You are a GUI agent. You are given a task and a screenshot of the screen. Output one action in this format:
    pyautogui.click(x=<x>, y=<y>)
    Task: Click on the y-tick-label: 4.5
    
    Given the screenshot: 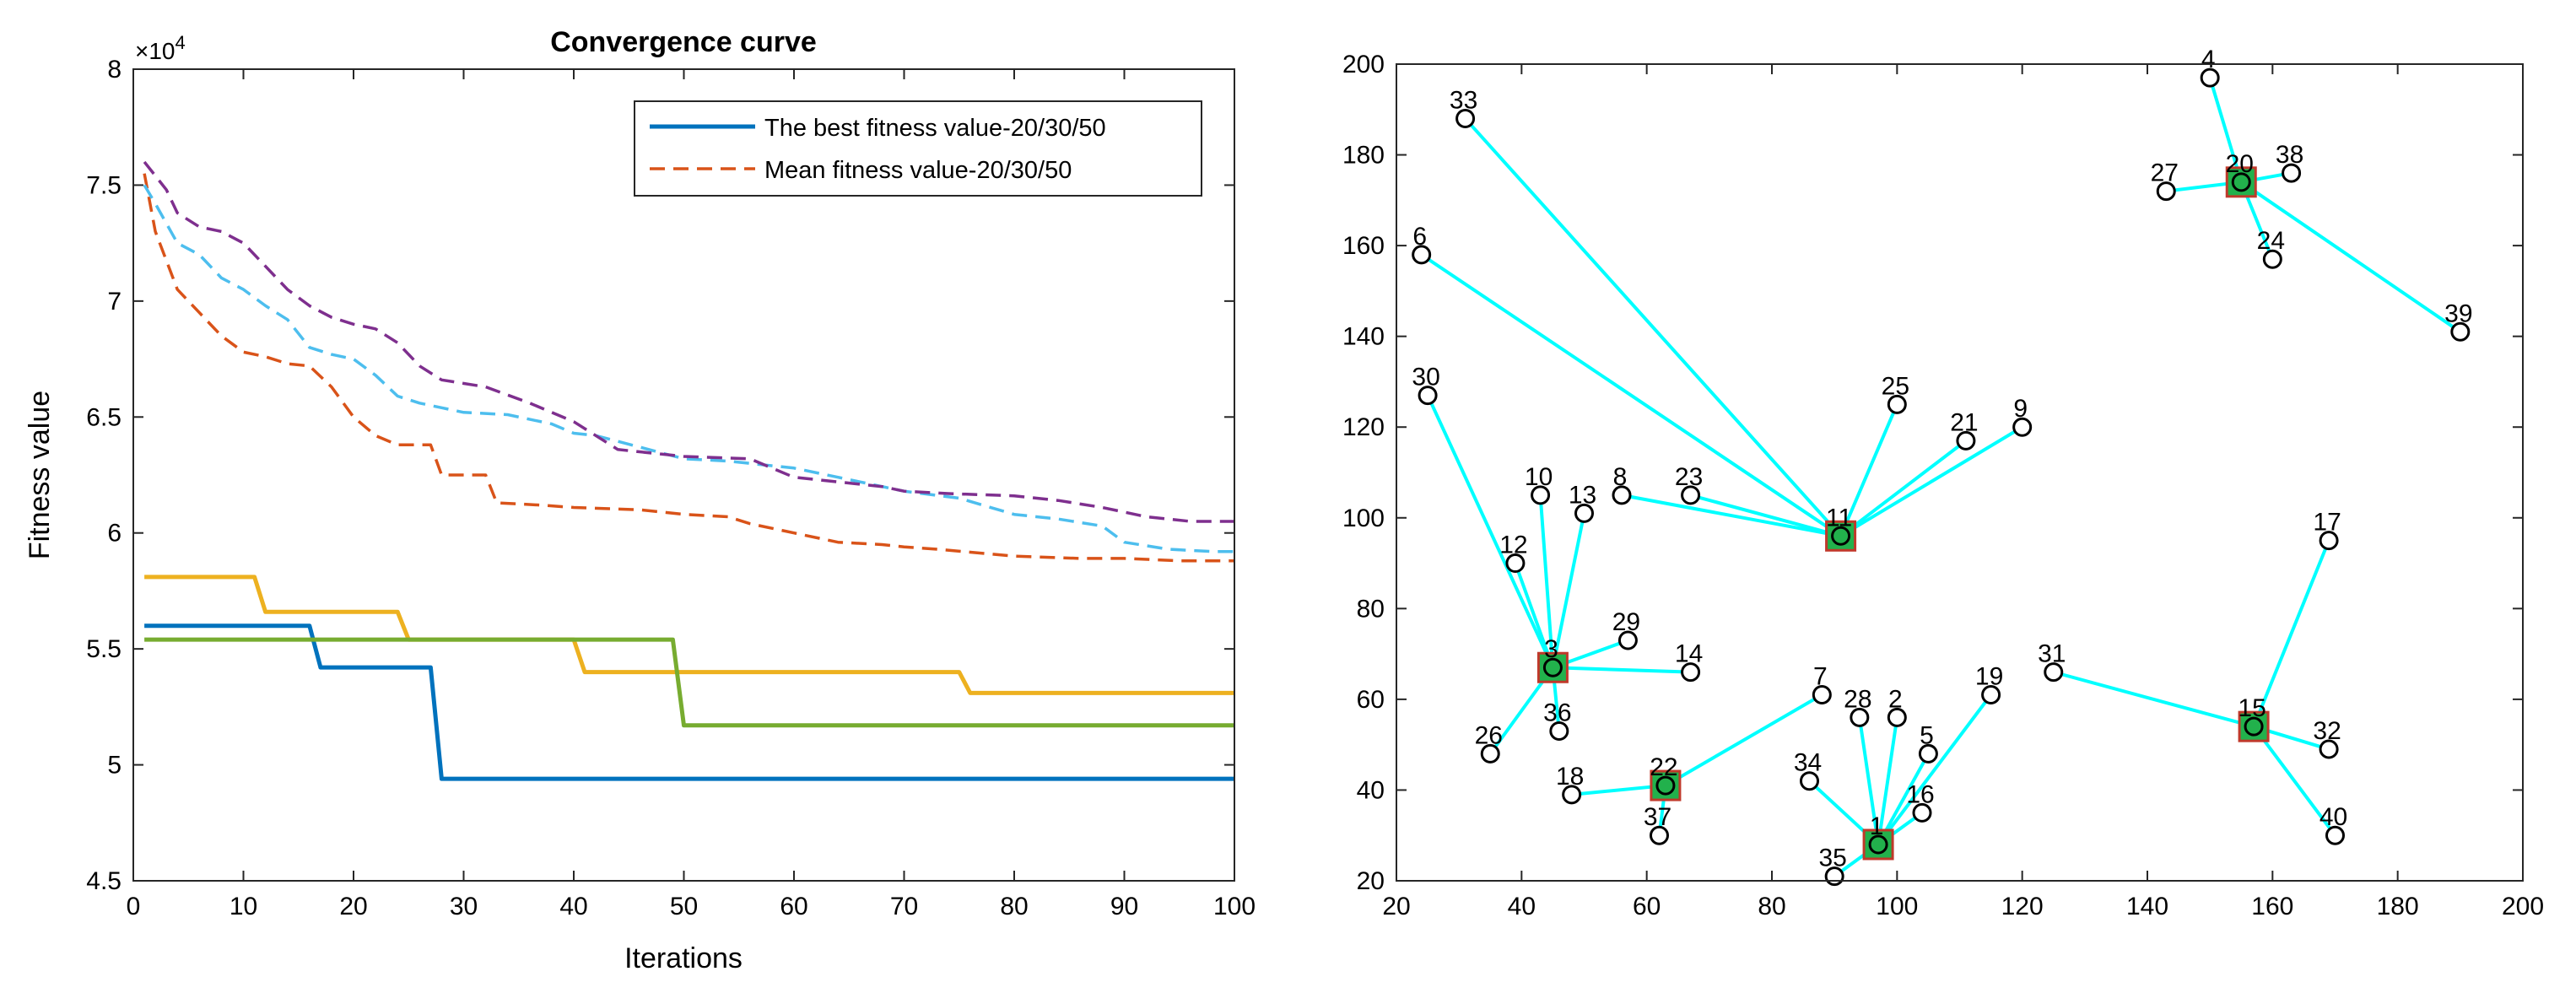 What is the action you would take?
    pyautogui.click(x=104, y=881)
    